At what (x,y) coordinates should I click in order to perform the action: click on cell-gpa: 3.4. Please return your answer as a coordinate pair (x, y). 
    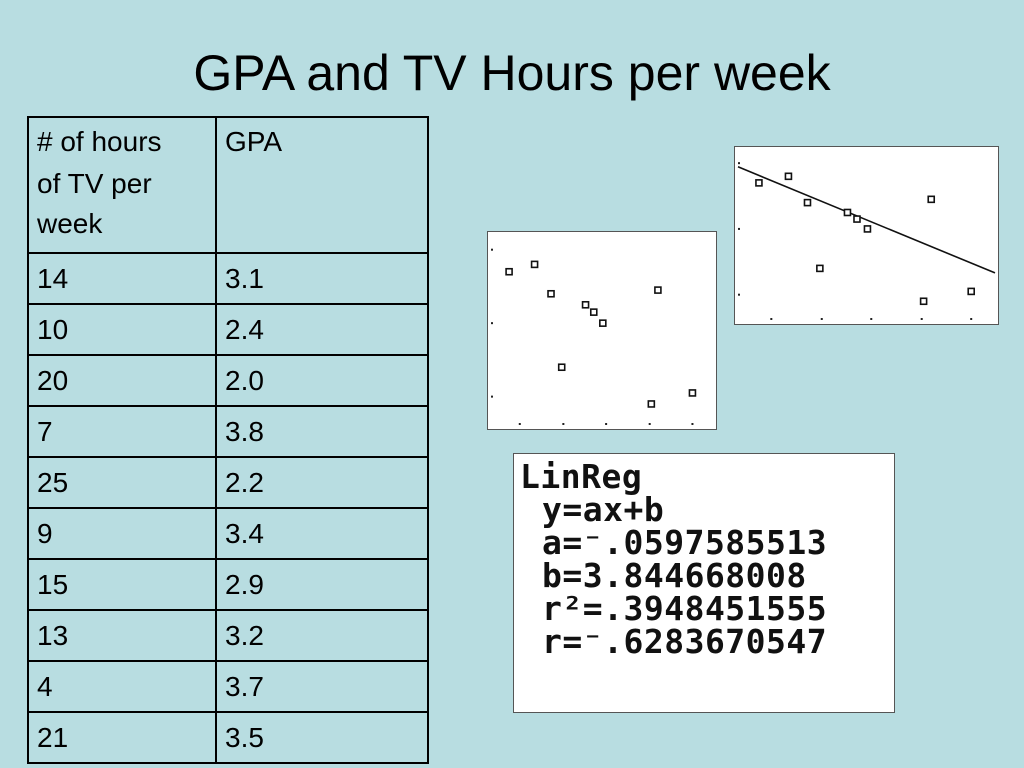
    Looking at the image, I should click on (322, 533).